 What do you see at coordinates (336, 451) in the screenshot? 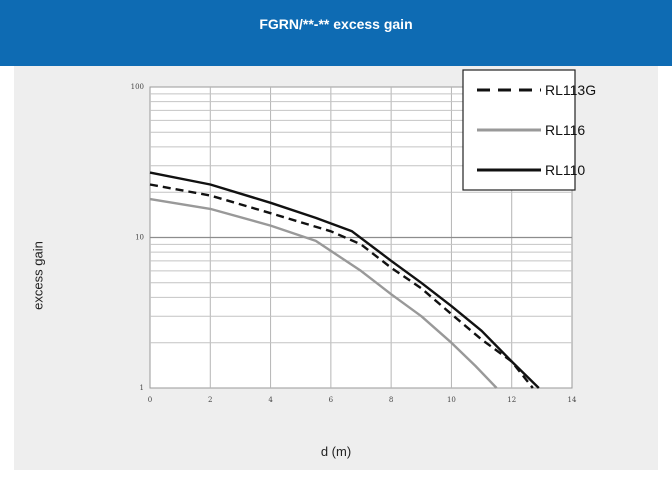
I see `x-axis-label: d (m)` at bounding box center [336, 451].